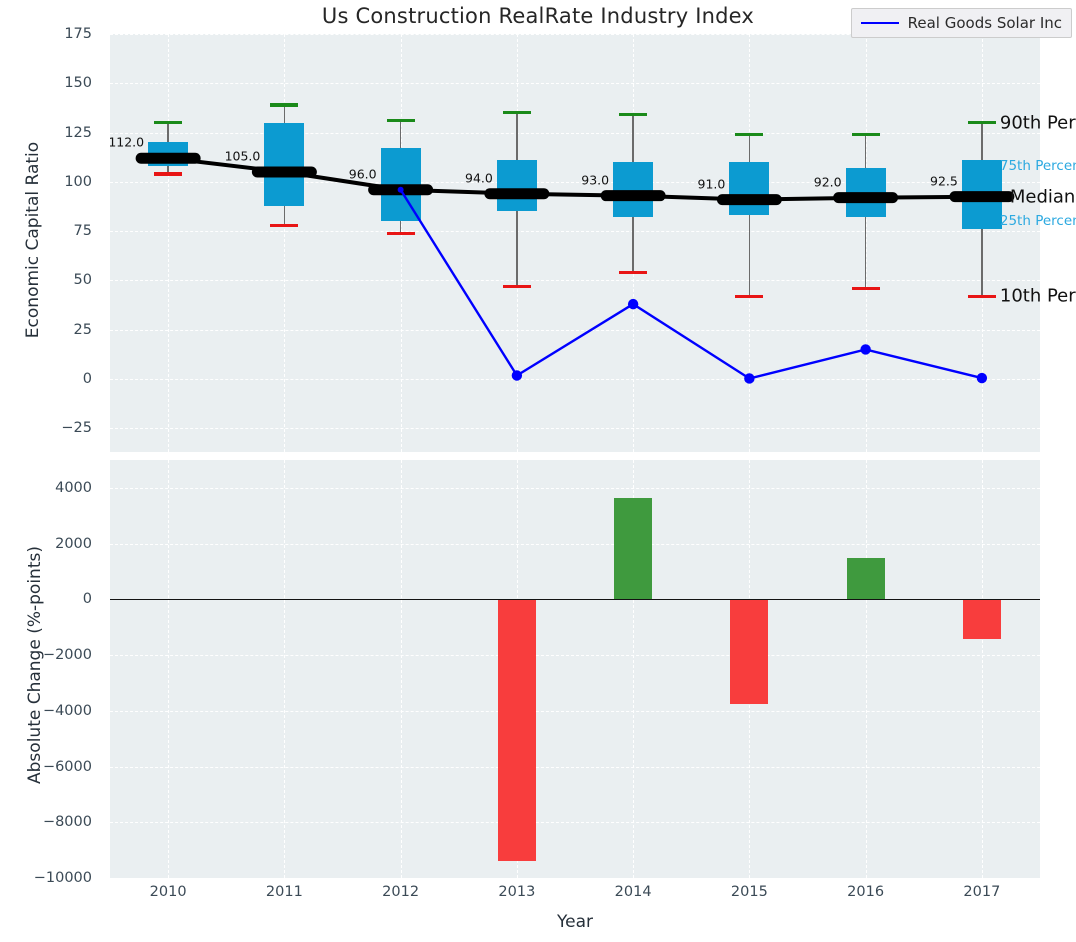  Describe the element at coordinates (168, 892) in the screenshot. I see `x-tick-label: 2010` at that location.